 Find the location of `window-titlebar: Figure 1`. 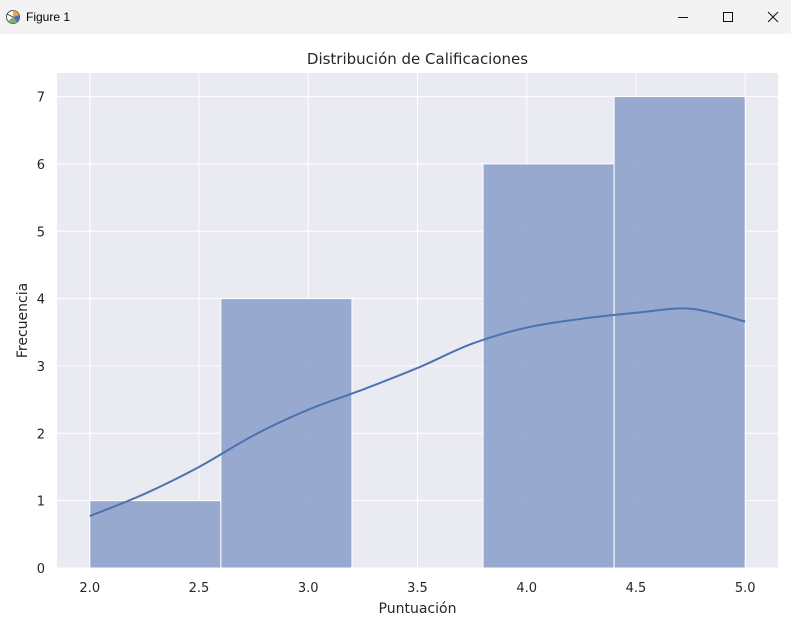

window-titlebar: Figure 1 is located at coordinates (395, 17).